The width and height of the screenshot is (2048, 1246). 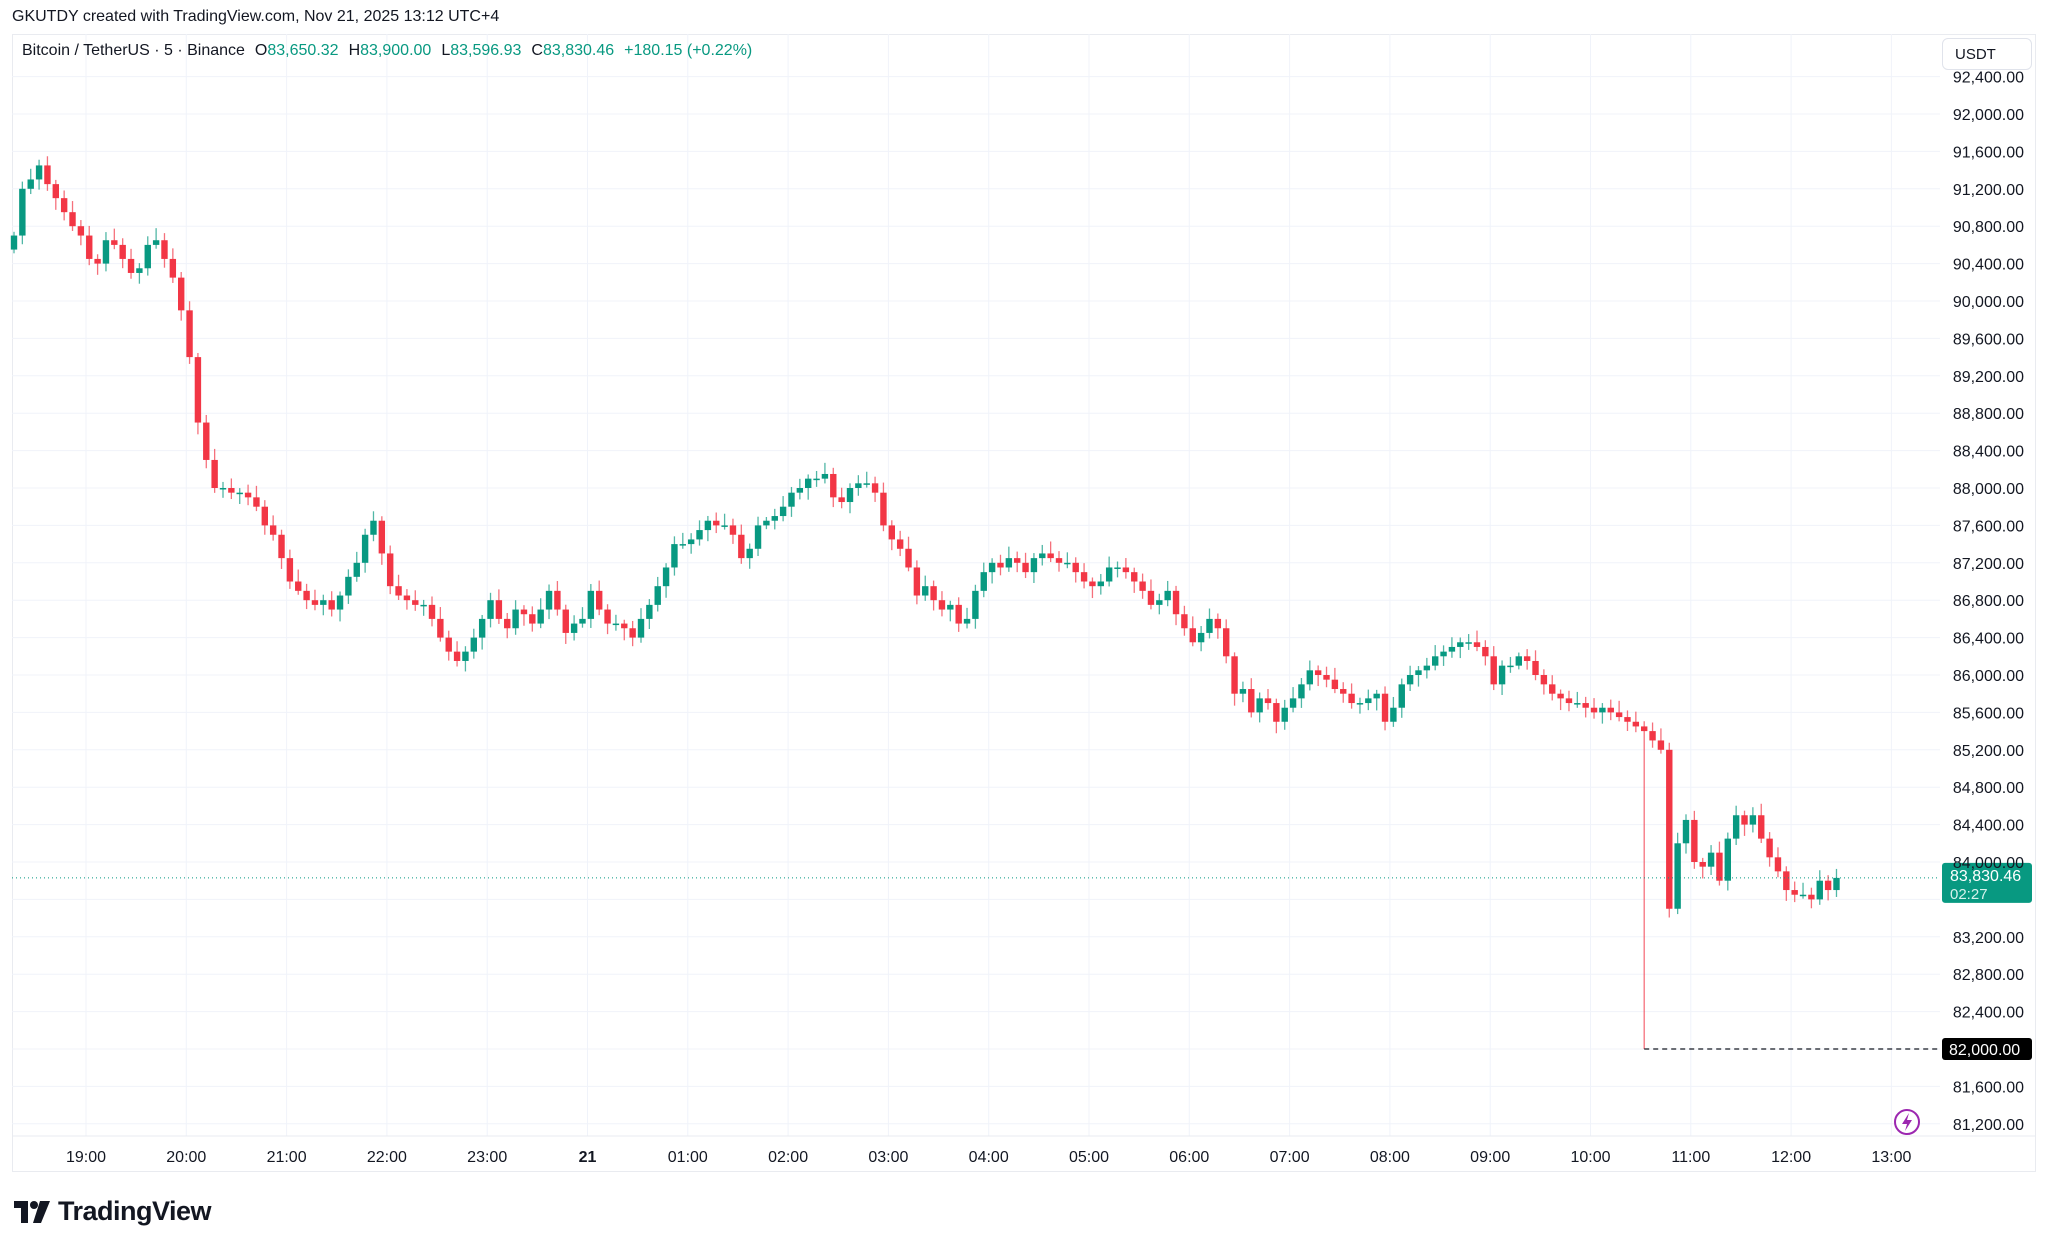 What do you see at coordinates (1988, 115) in the screenshot?
I see `price-tick-label: 92,000.00` at bounding box center [1988, 115].